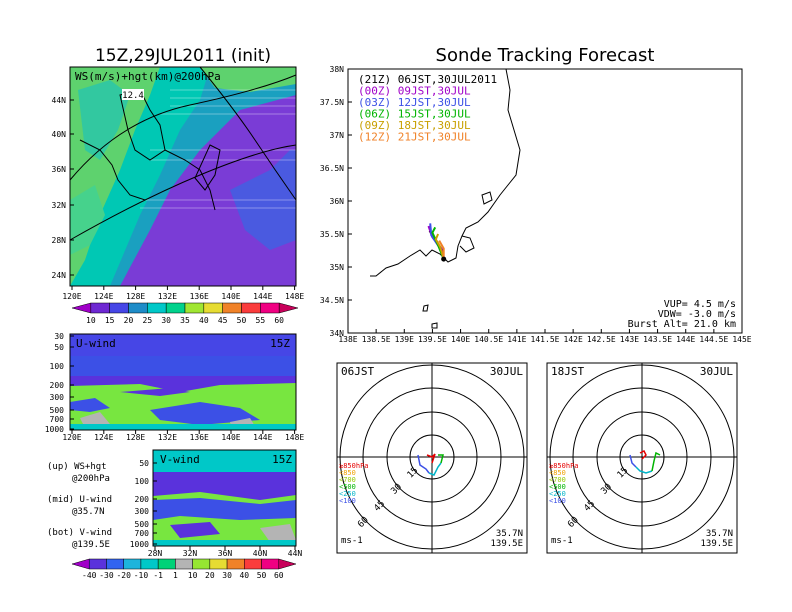 The width and height of the screenshot is (792, 612). I want to click on track-panel-title: Sonde Tracking Forecast, so click(545, 55).